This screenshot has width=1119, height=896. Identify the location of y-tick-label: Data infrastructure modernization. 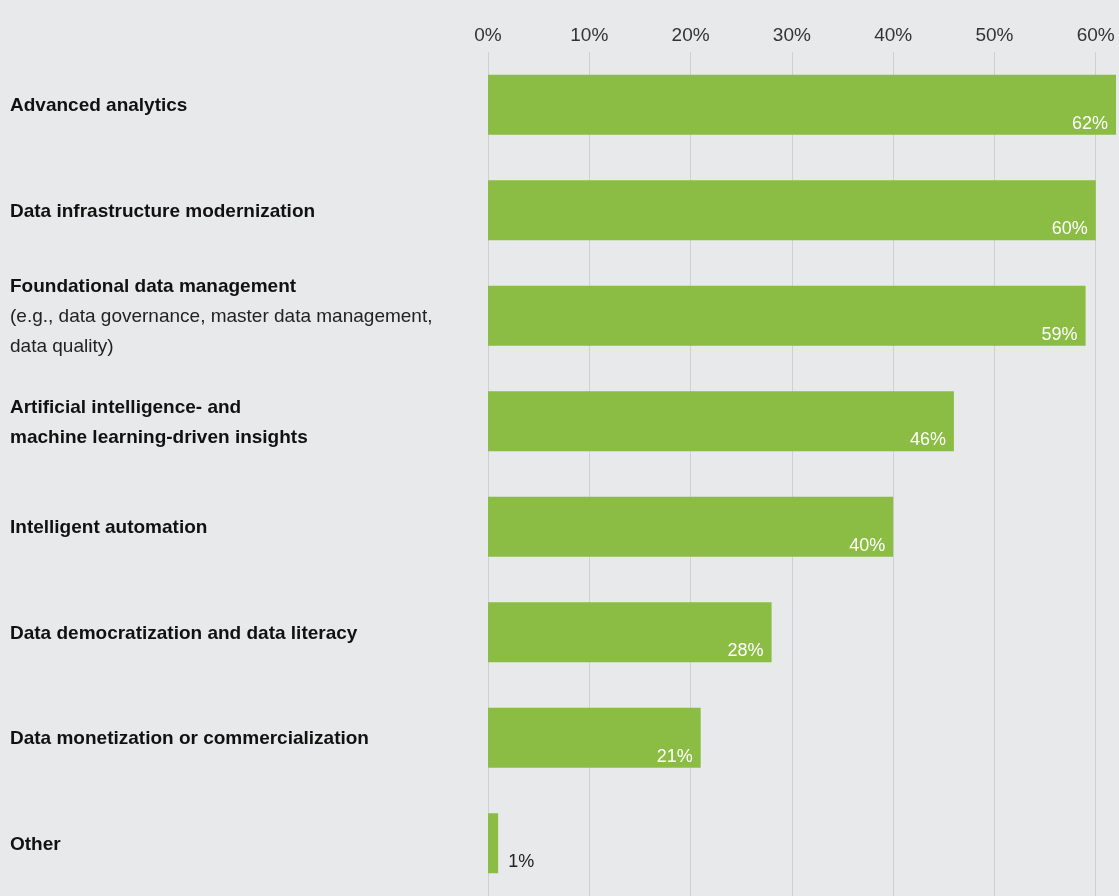
(163, 210).